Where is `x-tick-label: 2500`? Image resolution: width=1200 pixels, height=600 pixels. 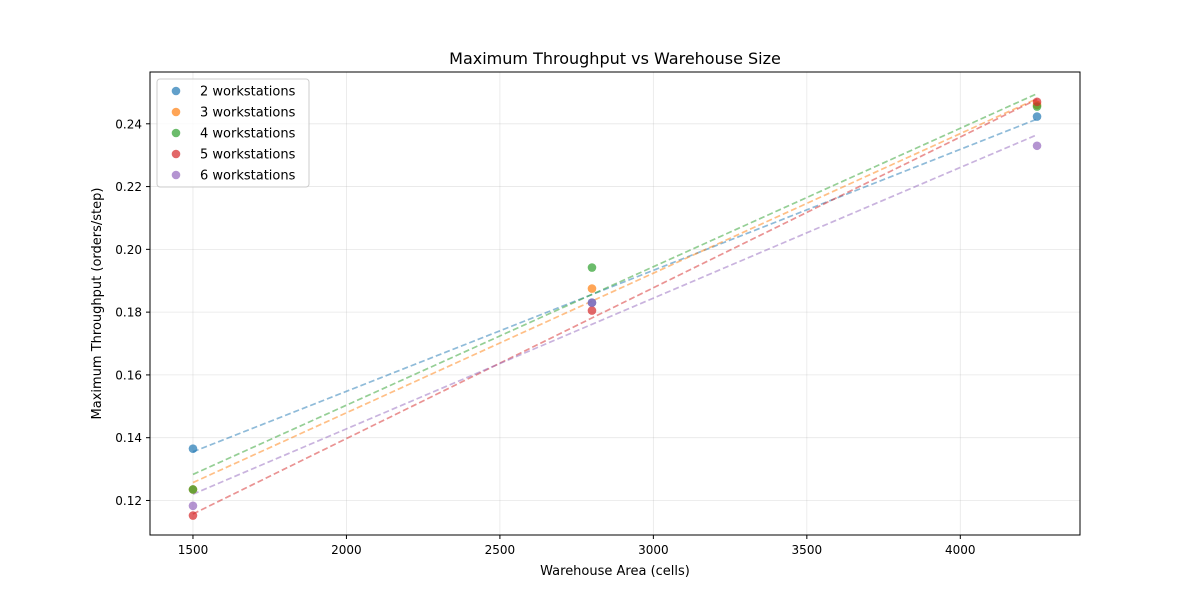
x-tick-label: 2500 is located at coordinates (500, 550).